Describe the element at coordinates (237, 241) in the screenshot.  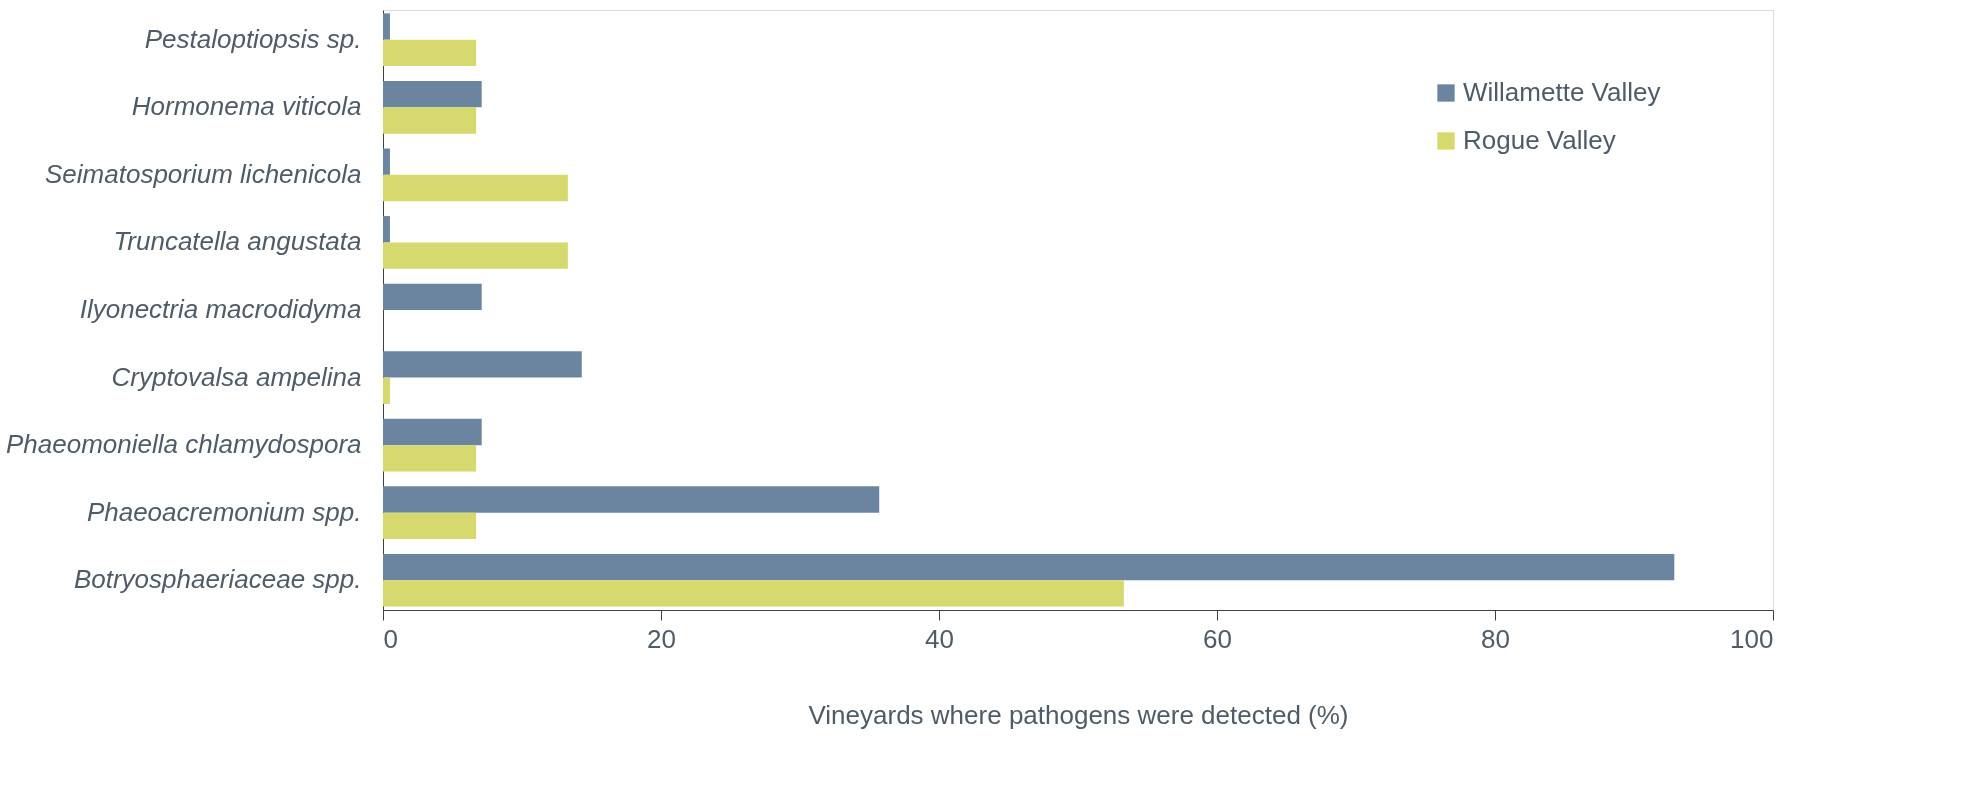
I see `y-tick-label: Truncatella angustata` at that location.